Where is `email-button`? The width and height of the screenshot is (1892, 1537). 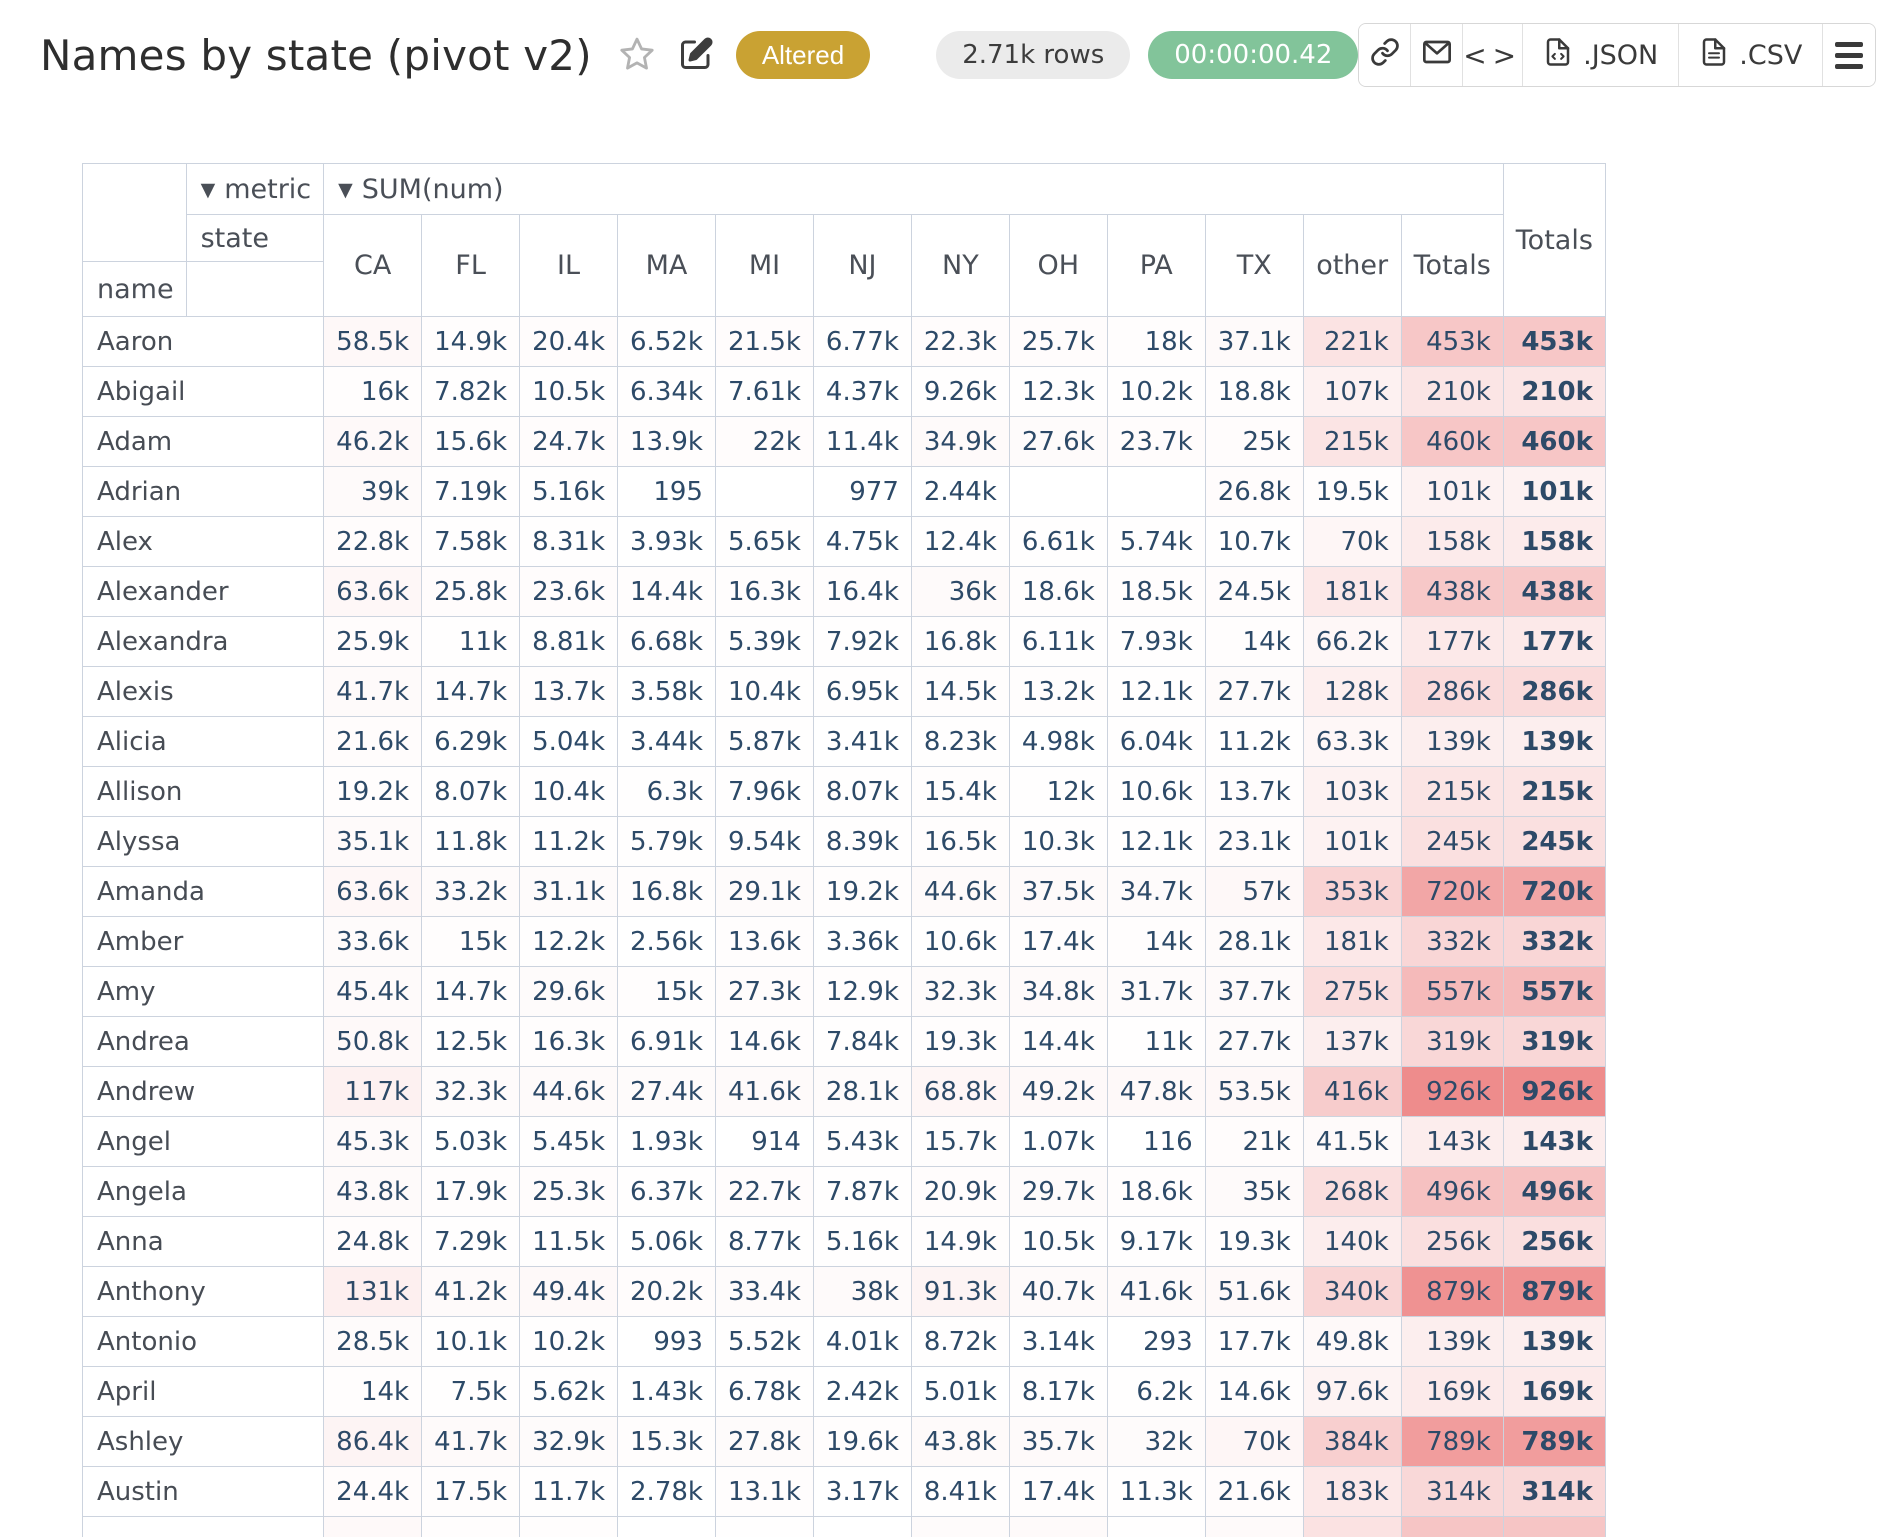 email-button is located at coordinates (1437, 55).